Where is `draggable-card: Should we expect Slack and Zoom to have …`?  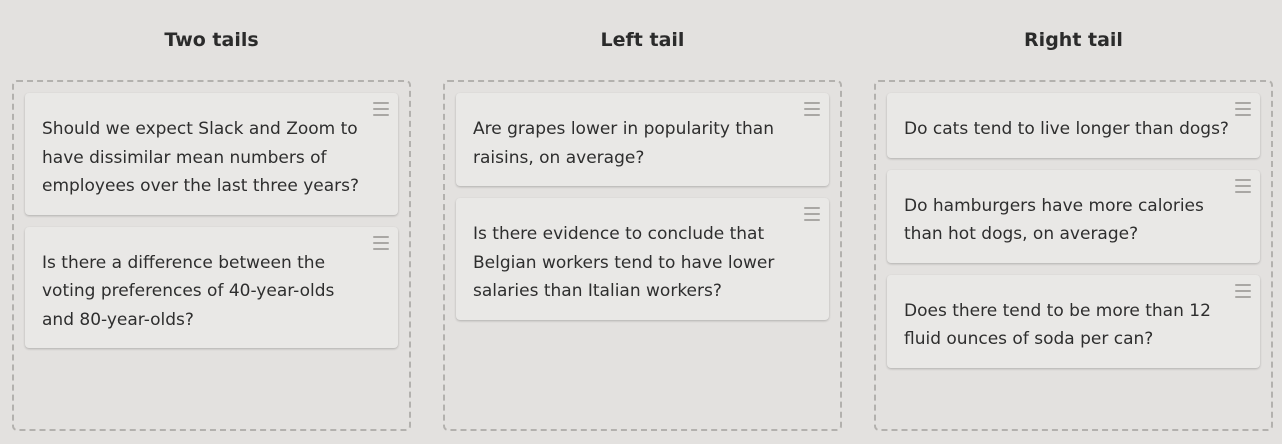
draggable-card: Should we expect Slack and Zoom to have … is located at coordinates (211, 154).